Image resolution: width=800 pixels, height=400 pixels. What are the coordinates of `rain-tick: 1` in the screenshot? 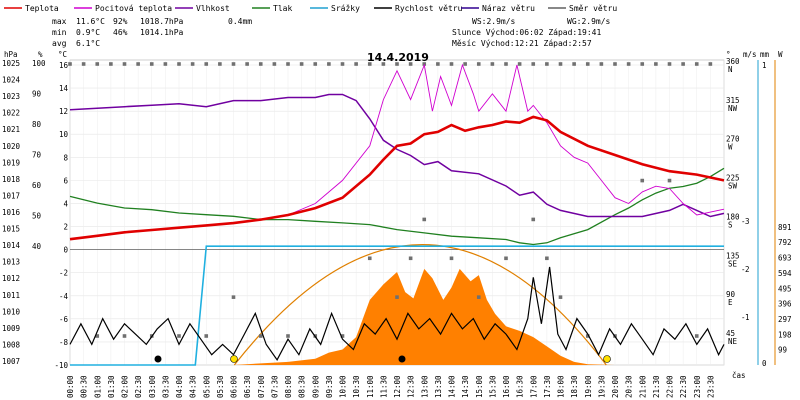 It's located at (764, 65).